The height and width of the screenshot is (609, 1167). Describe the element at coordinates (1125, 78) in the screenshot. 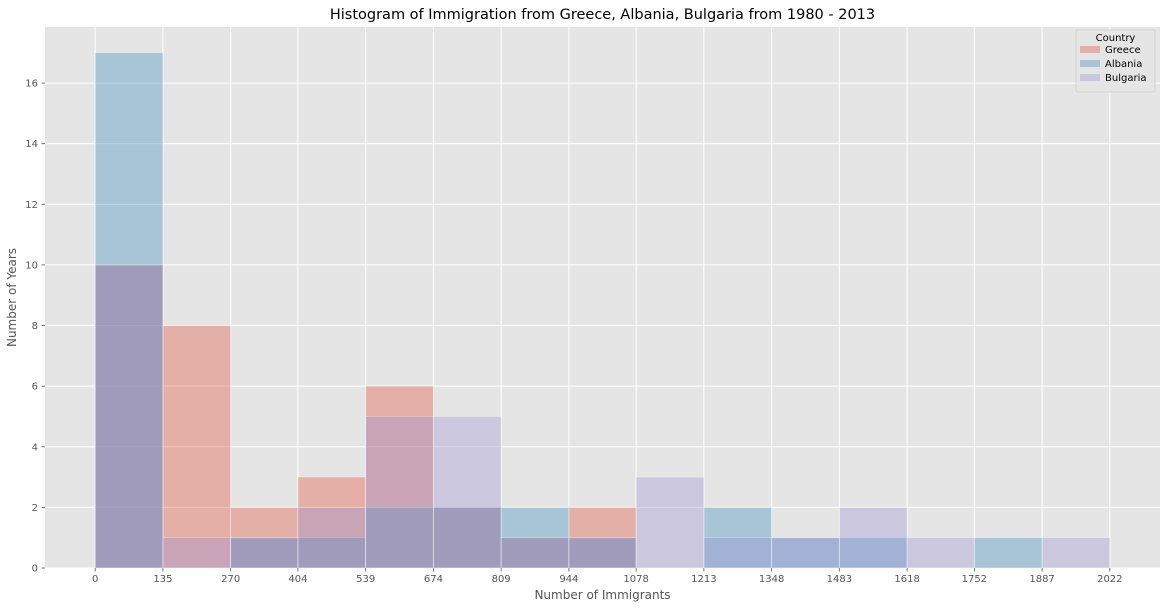

I see `legend-label-bulgaria: Bulgaria` at that location.